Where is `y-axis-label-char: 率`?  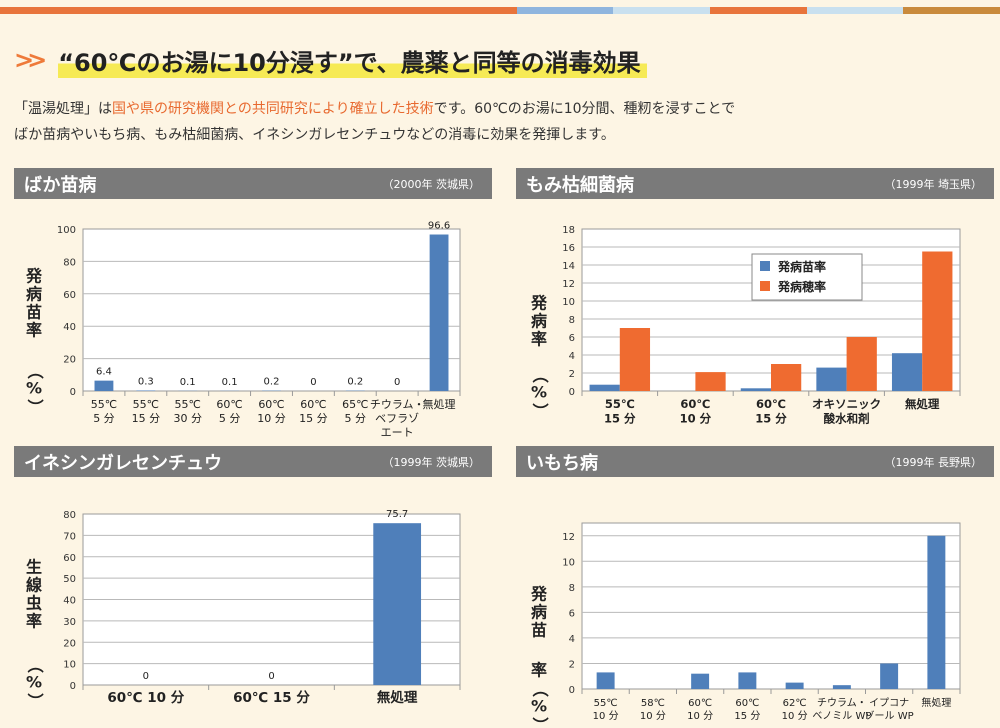 y-axis-label-char: 率 is located at coordinates (539, 670).